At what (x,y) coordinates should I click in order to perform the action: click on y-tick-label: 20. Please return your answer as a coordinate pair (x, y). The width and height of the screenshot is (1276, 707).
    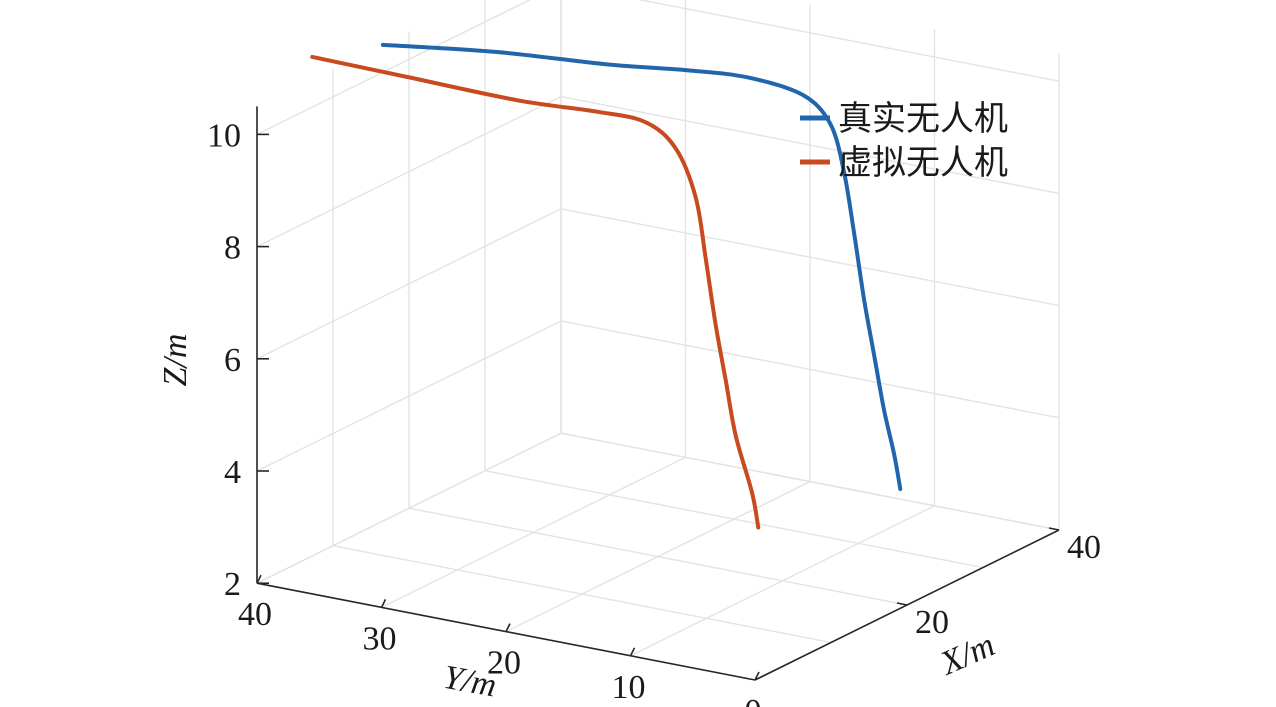
    Looking at the image, I should click on (504, 663).